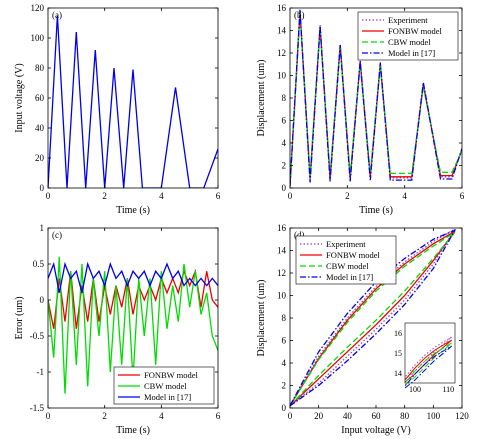  I want to click on x-tick-label: 120, so click(462, 416).